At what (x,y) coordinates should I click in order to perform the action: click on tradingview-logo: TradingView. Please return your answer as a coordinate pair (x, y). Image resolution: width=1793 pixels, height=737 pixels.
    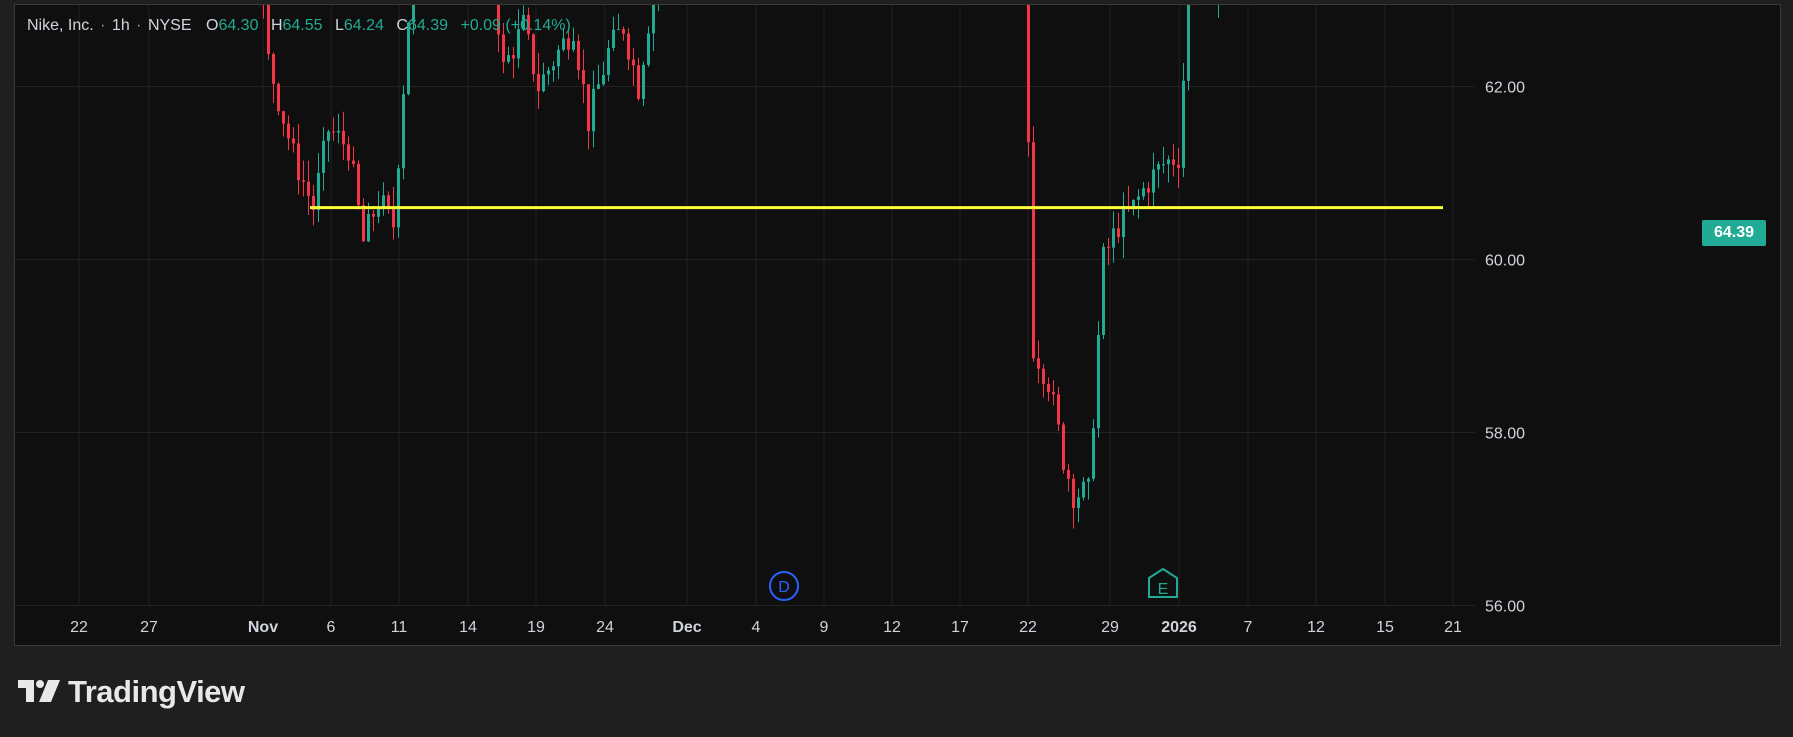
    Looking at the image, I should click on (131, 692).